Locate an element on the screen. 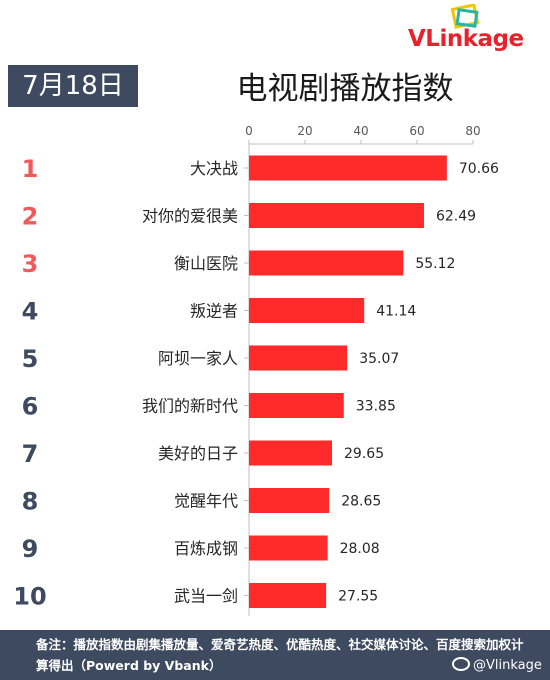  weibo-handle: @Vlinkage is located at coordinates (507, 665).